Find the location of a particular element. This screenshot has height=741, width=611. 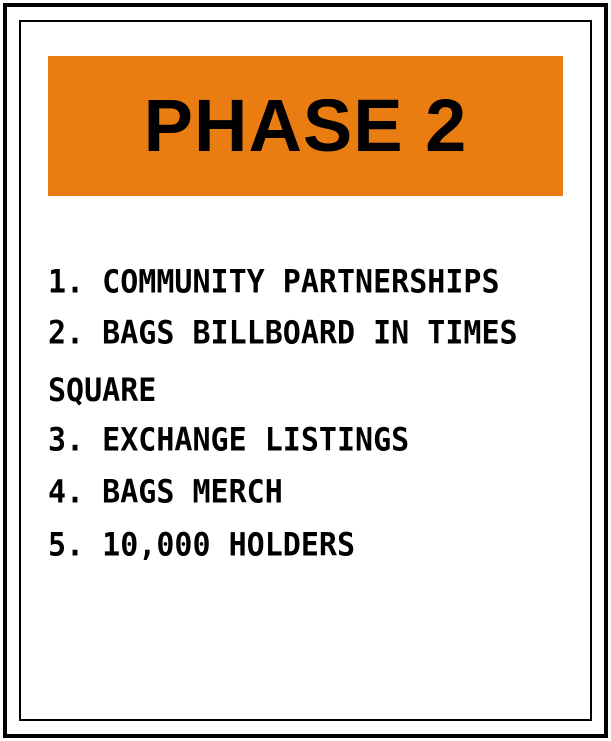

milestone-item: 1. COMMUNITY PARTNERSHIPS is located at coordinates (274, 282).